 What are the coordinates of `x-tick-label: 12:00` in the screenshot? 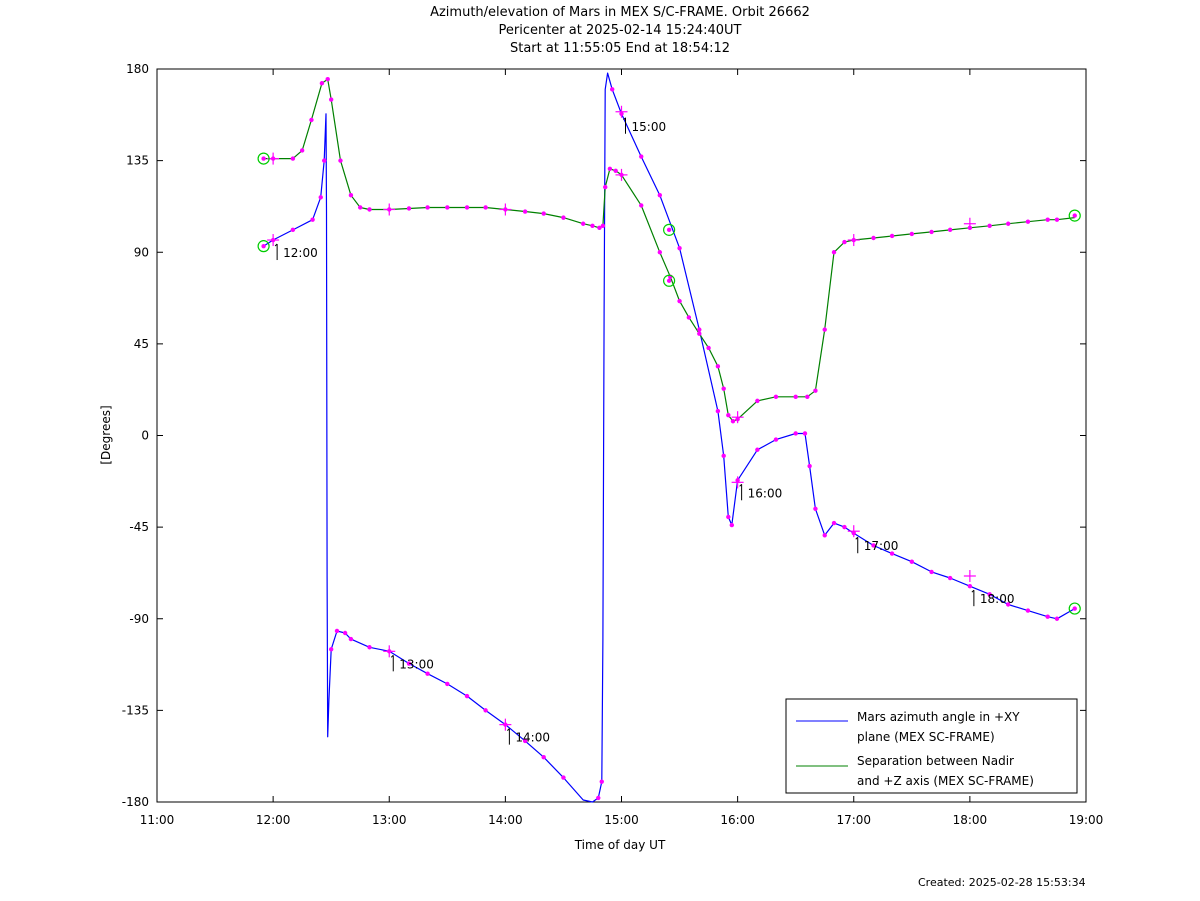 It's located at (273, 820).